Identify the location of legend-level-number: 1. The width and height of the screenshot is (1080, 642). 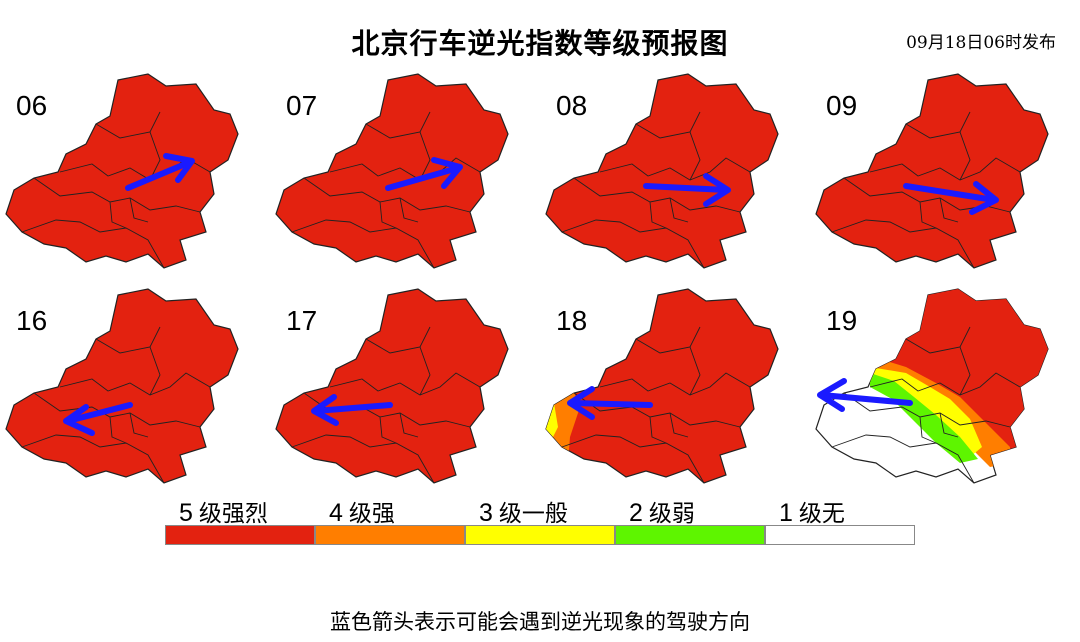
(786, 513).